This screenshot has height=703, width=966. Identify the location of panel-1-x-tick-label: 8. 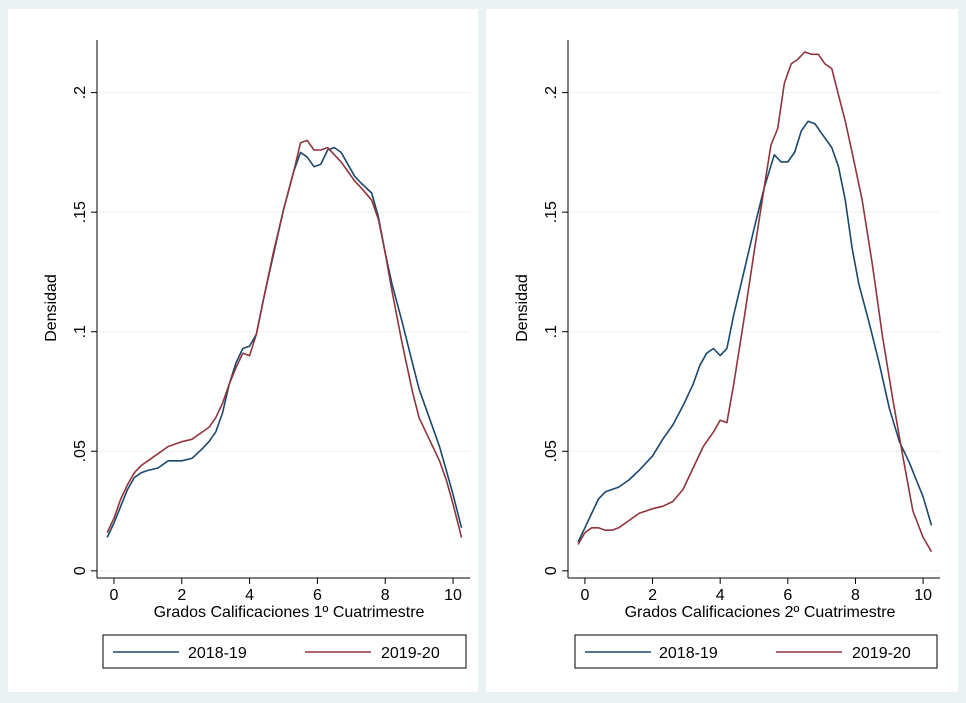
(385, 595).